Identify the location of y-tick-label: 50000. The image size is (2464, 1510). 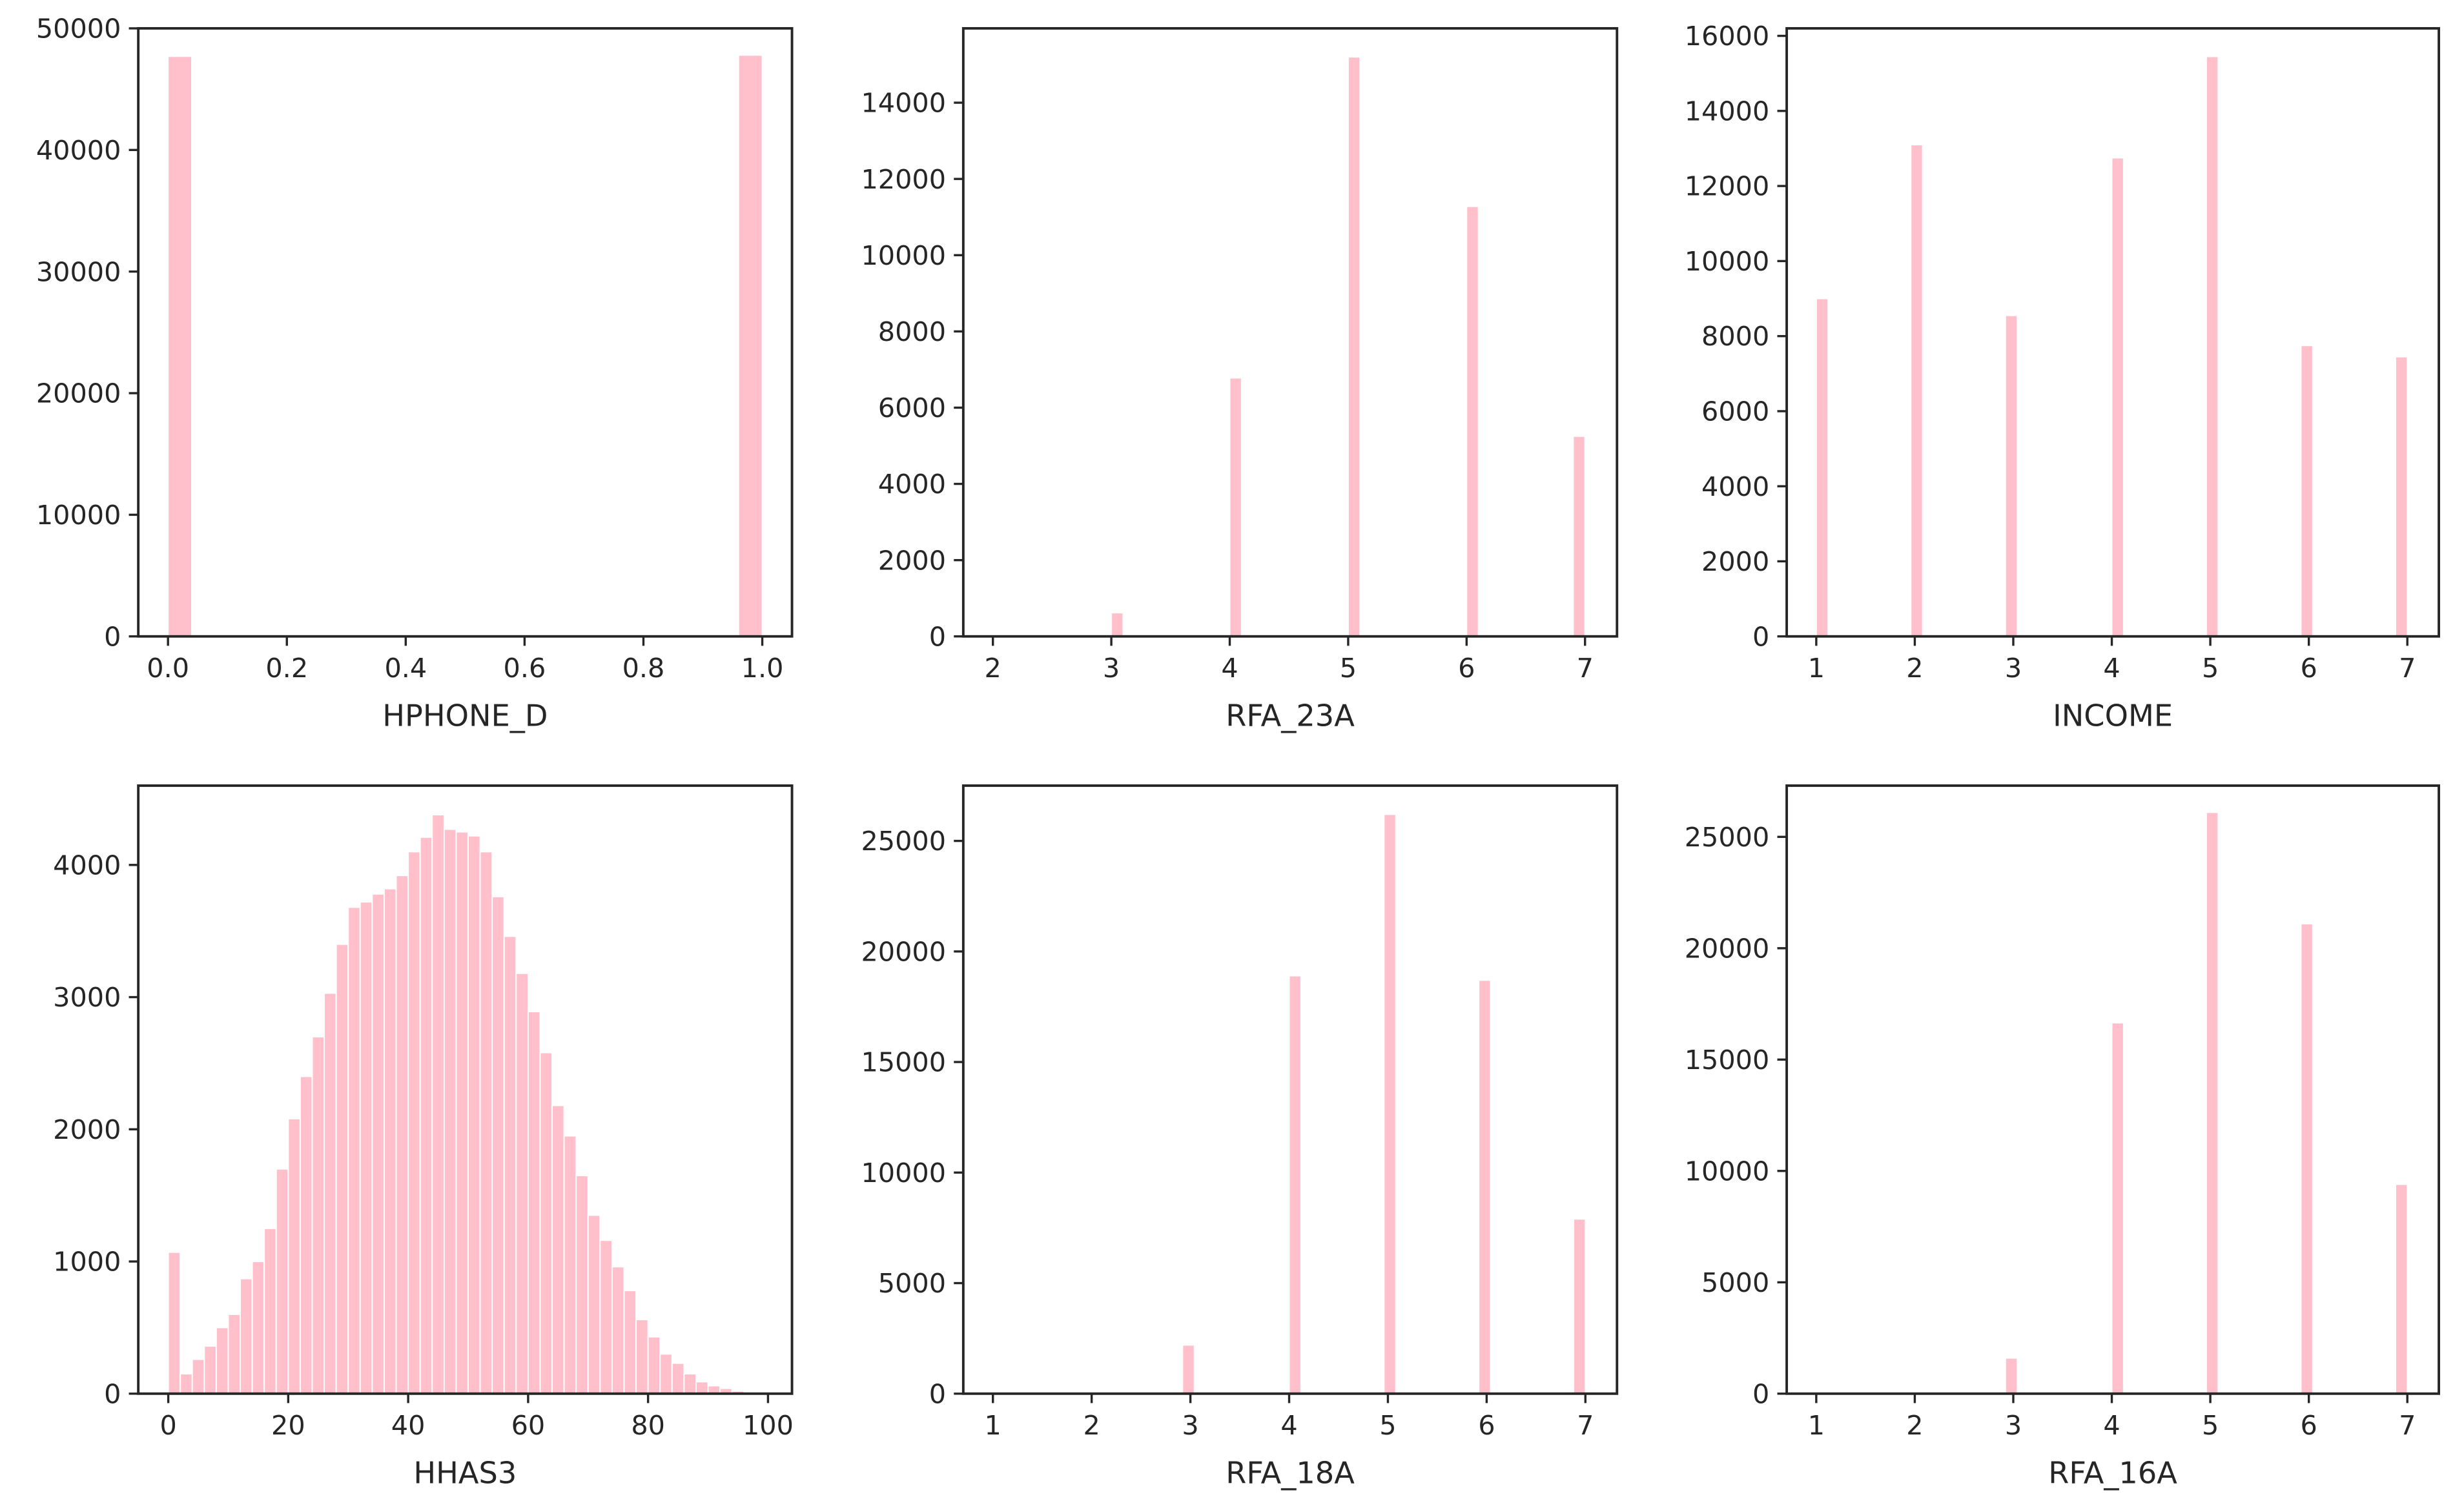
(78, 29).